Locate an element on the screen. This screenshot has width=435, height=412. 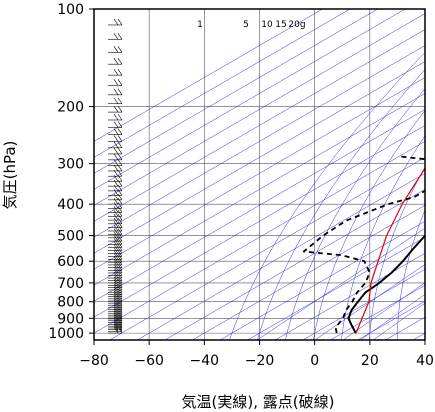
mixing-ratio-line is located at coordinates (383, 311).